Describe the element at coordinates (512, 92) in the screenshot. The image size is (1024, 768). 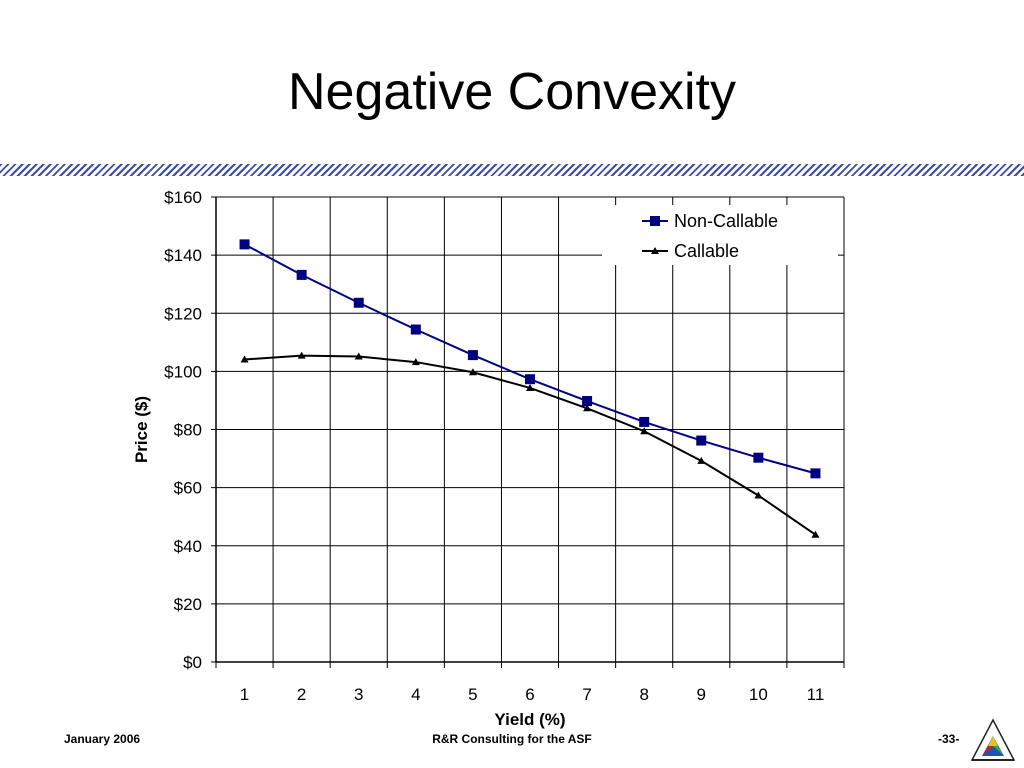
I see `slide-title: Negative Convexity` at that location.